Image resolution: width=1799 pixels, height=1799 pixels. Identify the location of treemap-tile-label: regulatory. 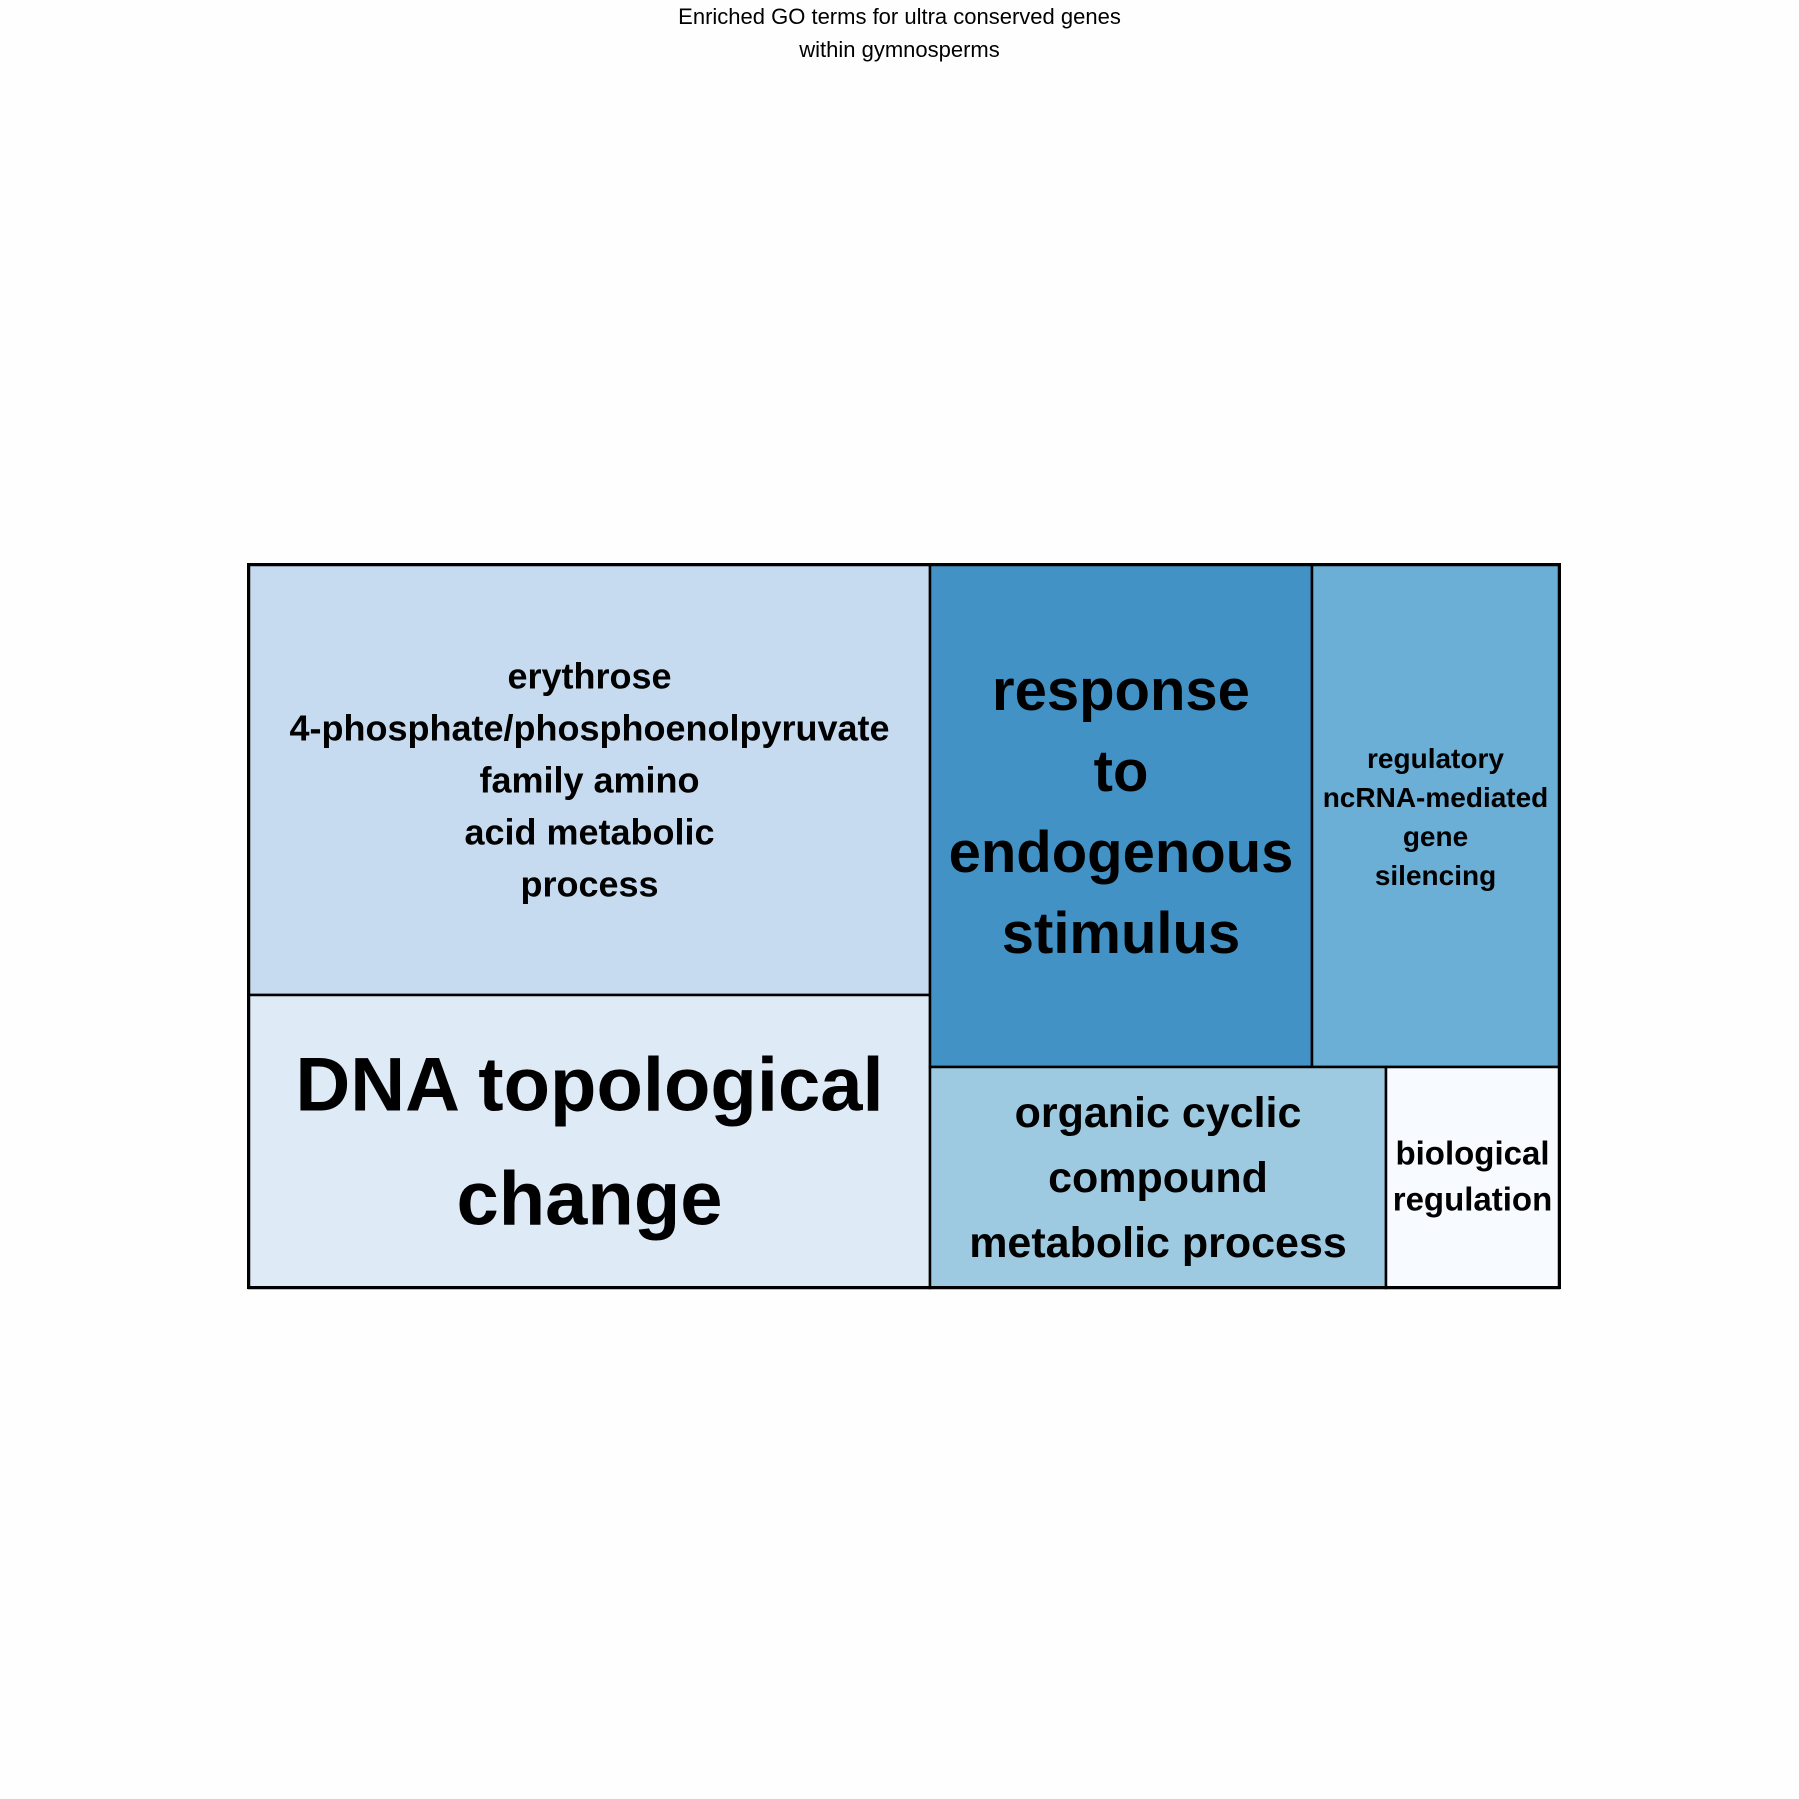
(1435, 758).